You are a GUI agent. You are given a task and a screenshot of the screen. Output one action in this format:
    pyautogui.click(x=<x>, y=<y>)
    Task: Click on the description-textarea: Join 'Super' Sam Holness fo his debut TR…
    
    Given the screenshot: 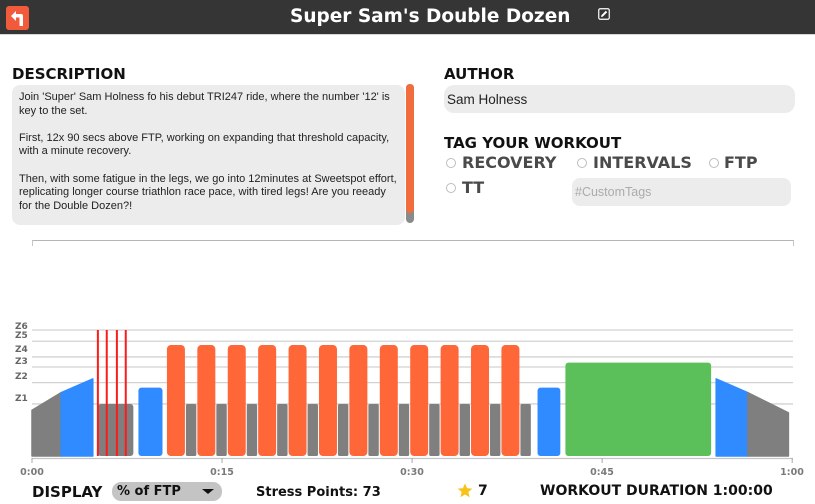 What is the action you would take?
    pyautogui.click(x=208, y=155)
    